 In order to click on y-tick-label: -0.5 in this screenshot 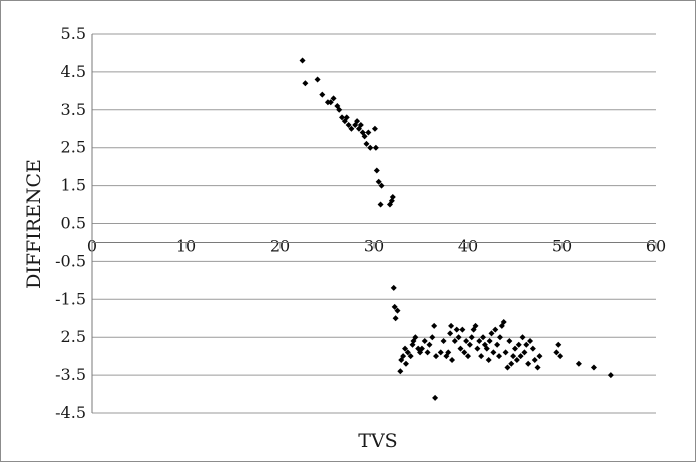, I will do `click(70, 260)`.